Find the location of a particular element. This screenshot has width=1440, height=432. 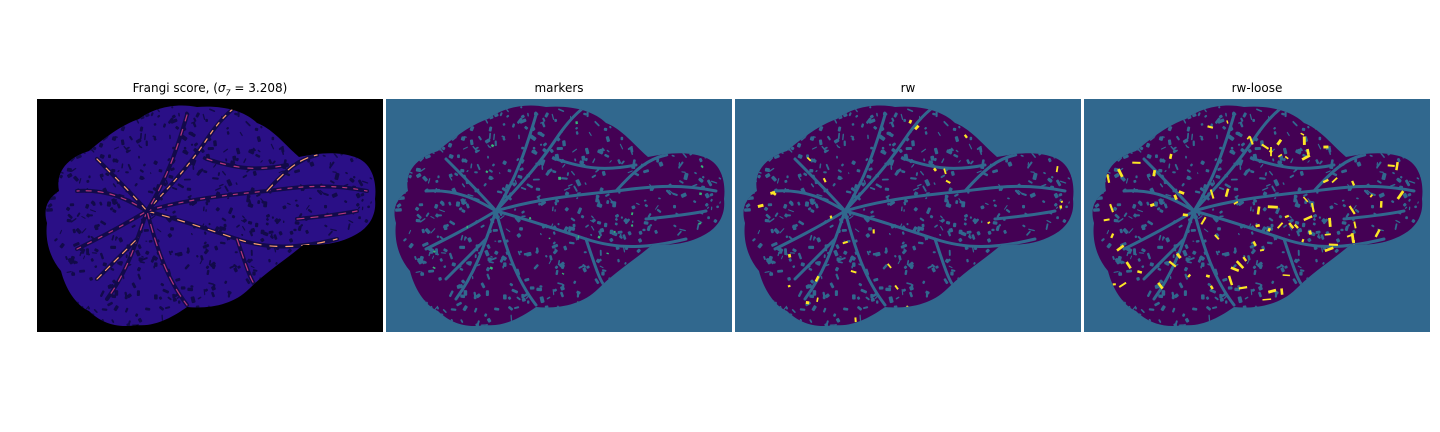

vessel-highlight is located at coordinates (190, 160).